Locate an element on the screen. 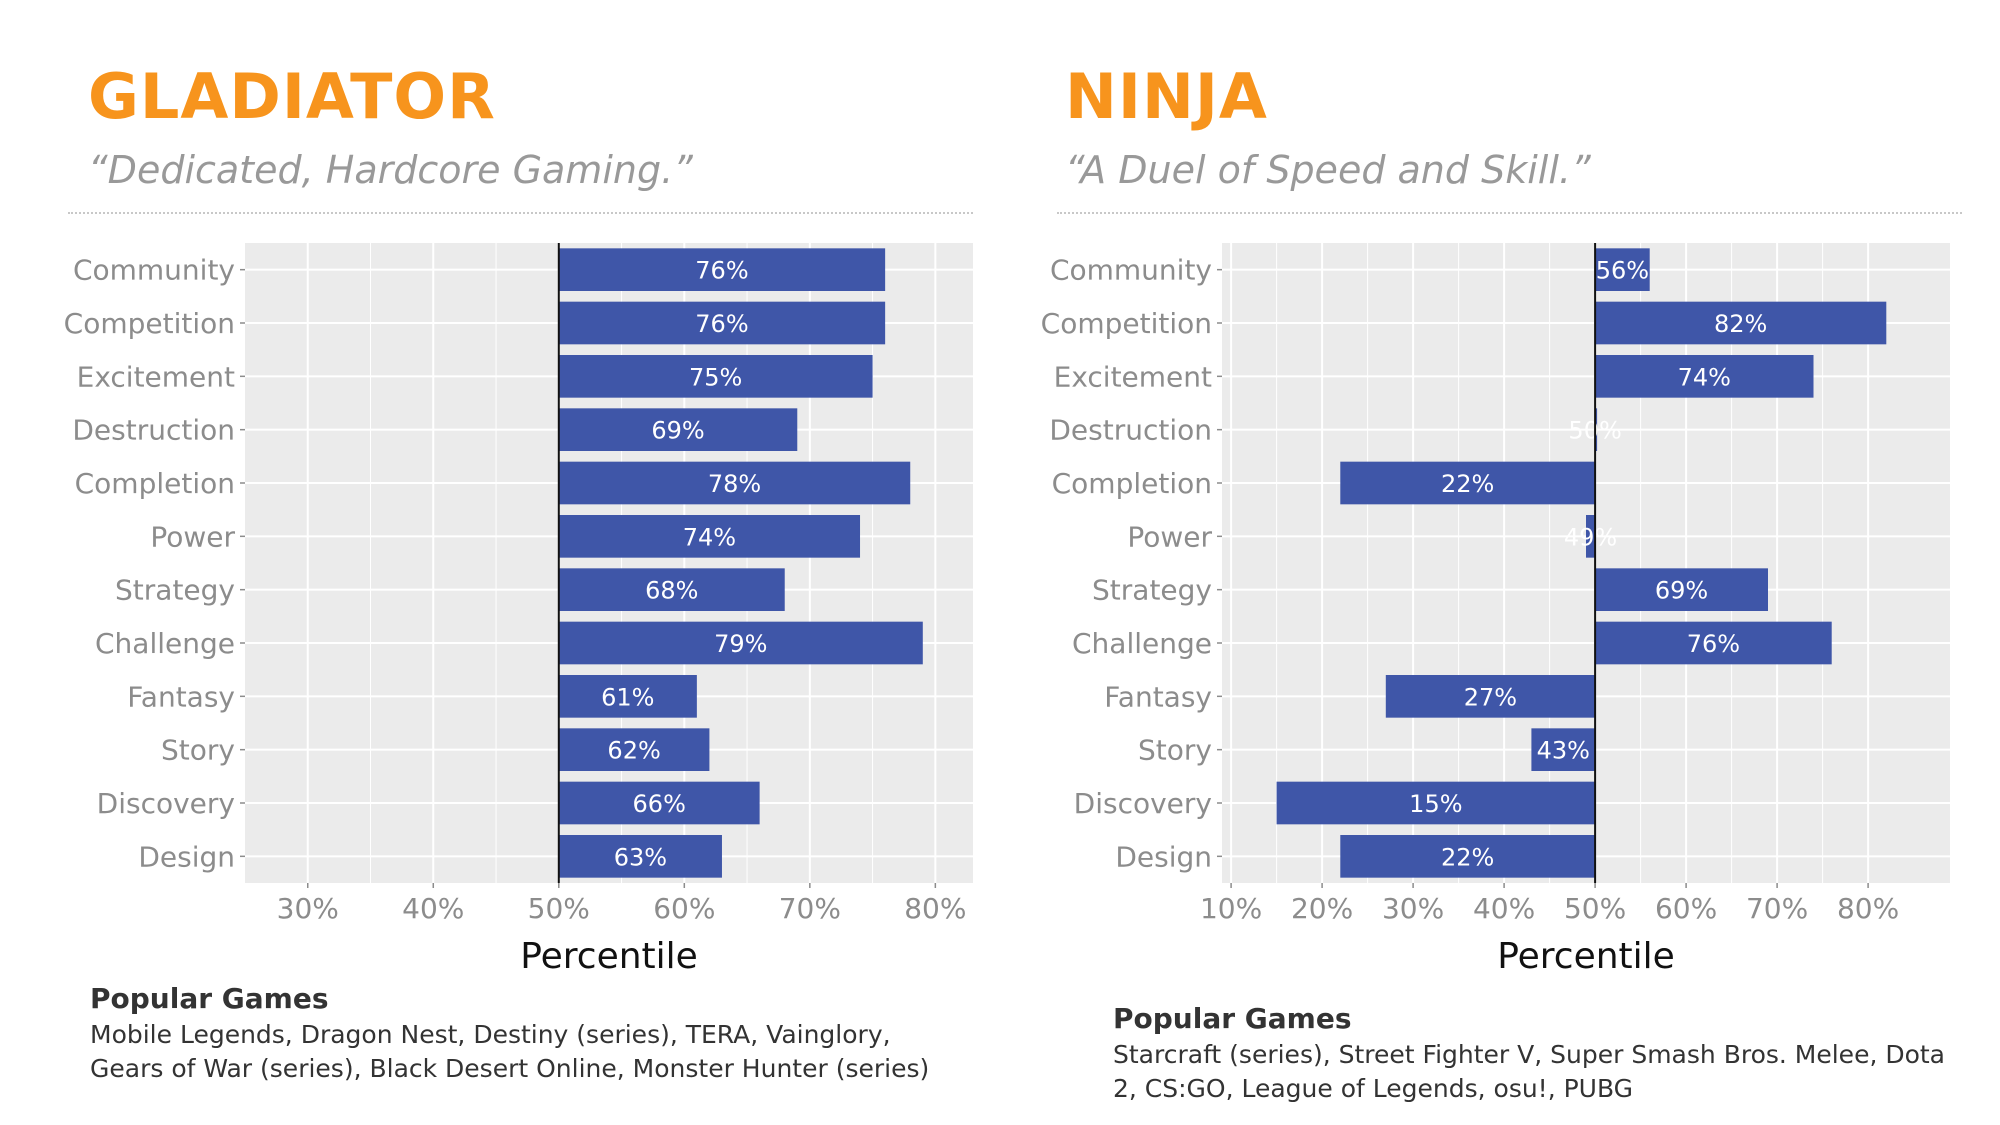  data-label: 49% is located at coordinates (1590, 537).